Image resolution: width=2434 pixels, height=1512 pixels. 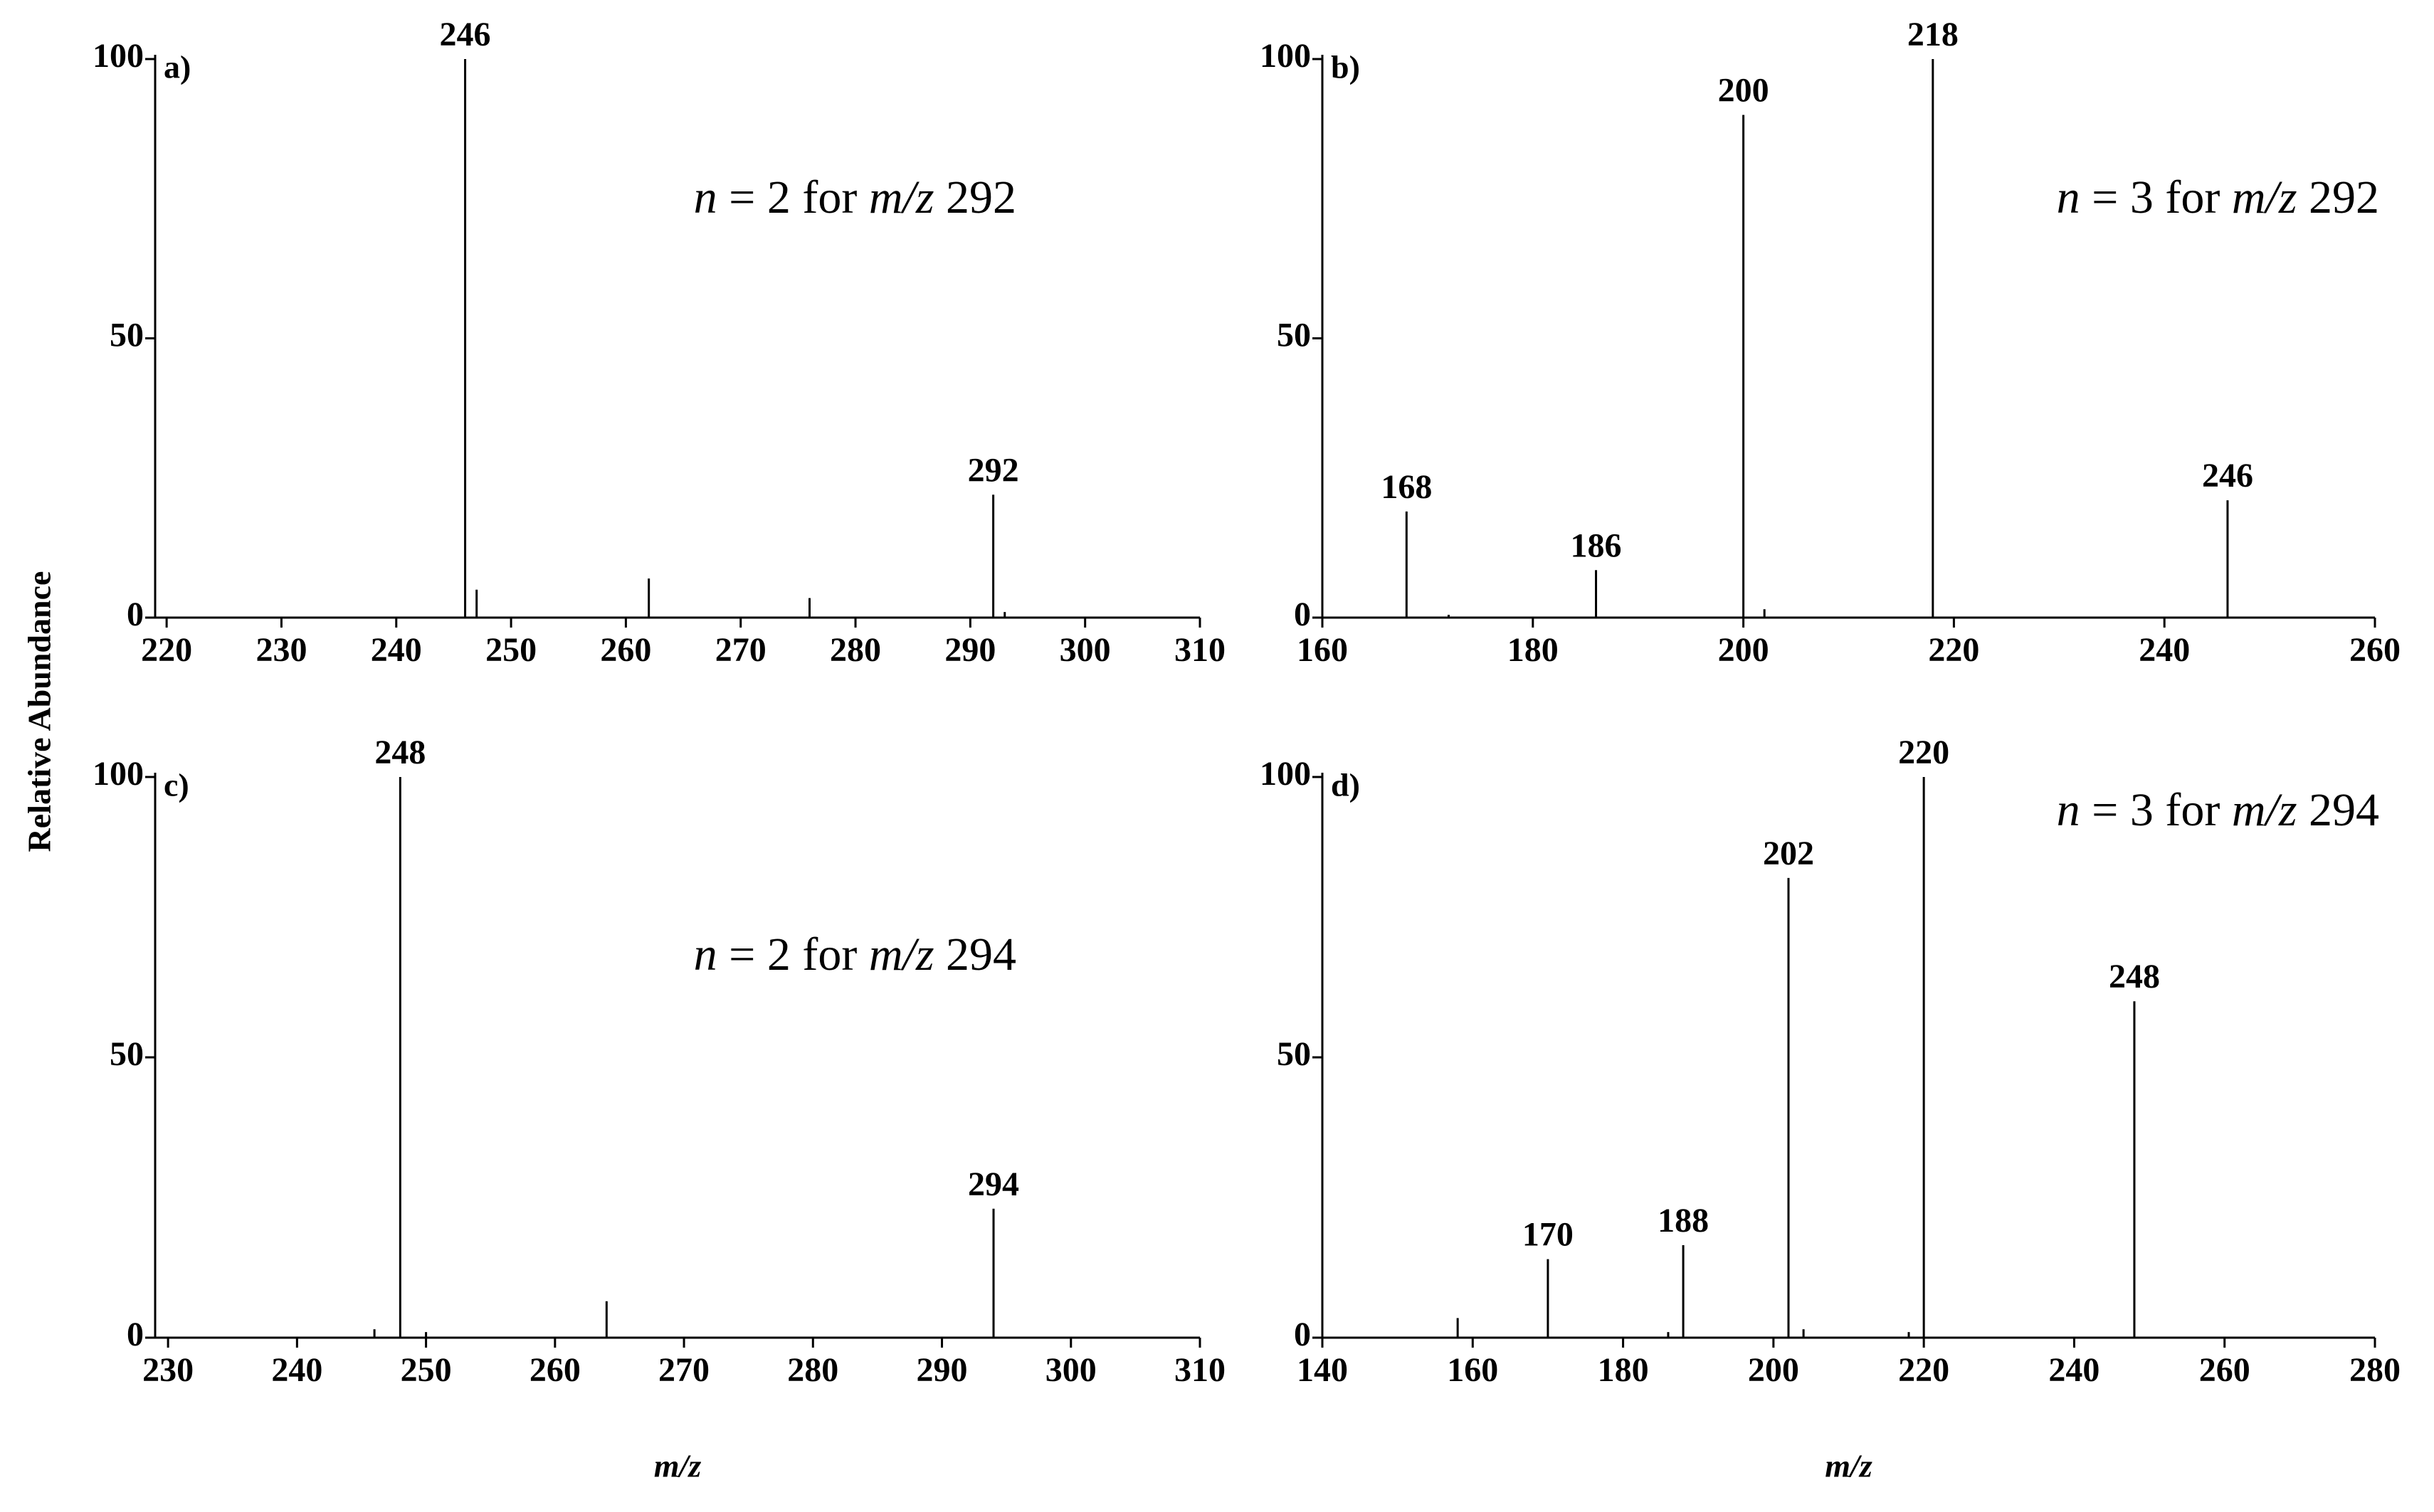 What do you see at coordinates (1596, 545) in the screenshot?
I see `peak-label: 186` at bounding box center [1596, 545].